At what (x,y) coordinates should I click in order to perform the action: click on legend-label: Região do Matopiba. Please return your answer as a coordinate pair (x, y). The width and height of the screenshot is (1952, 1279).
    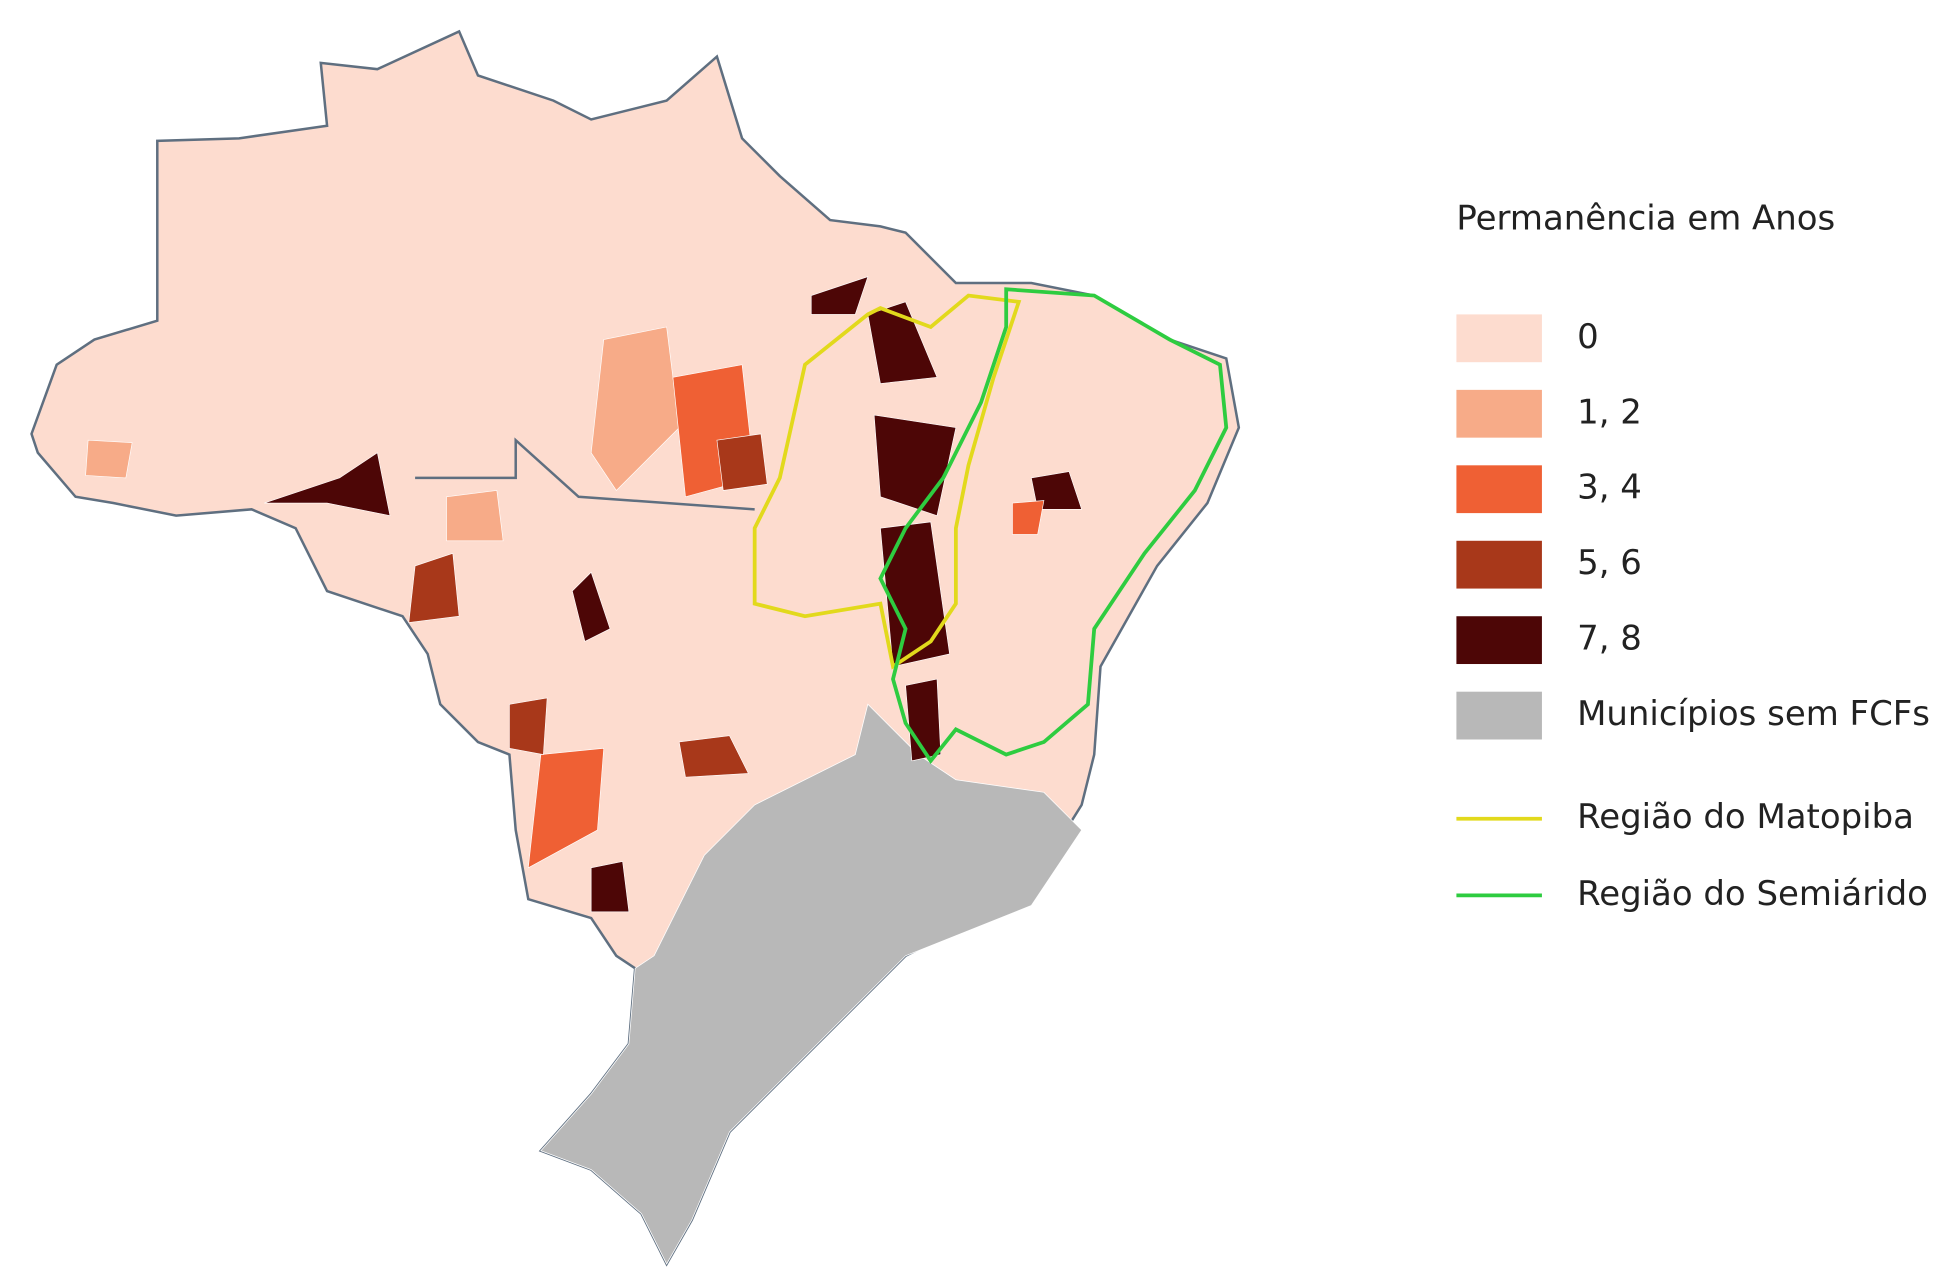
    Looking at the image, I should click on (1745, 817).